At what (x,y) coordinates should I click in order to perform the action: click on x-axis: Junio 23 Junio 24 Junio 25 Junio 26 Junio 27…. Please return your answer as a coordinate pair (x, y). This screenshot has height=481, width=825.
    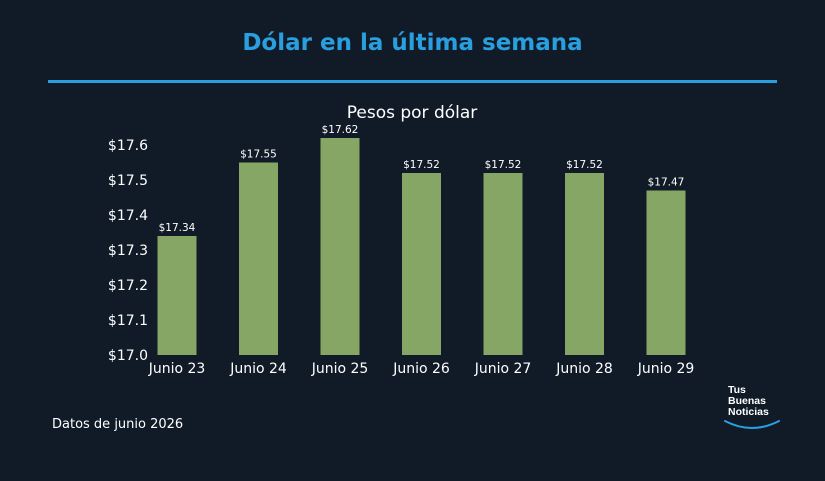
    Looking at the image, I should click on (421, 369).